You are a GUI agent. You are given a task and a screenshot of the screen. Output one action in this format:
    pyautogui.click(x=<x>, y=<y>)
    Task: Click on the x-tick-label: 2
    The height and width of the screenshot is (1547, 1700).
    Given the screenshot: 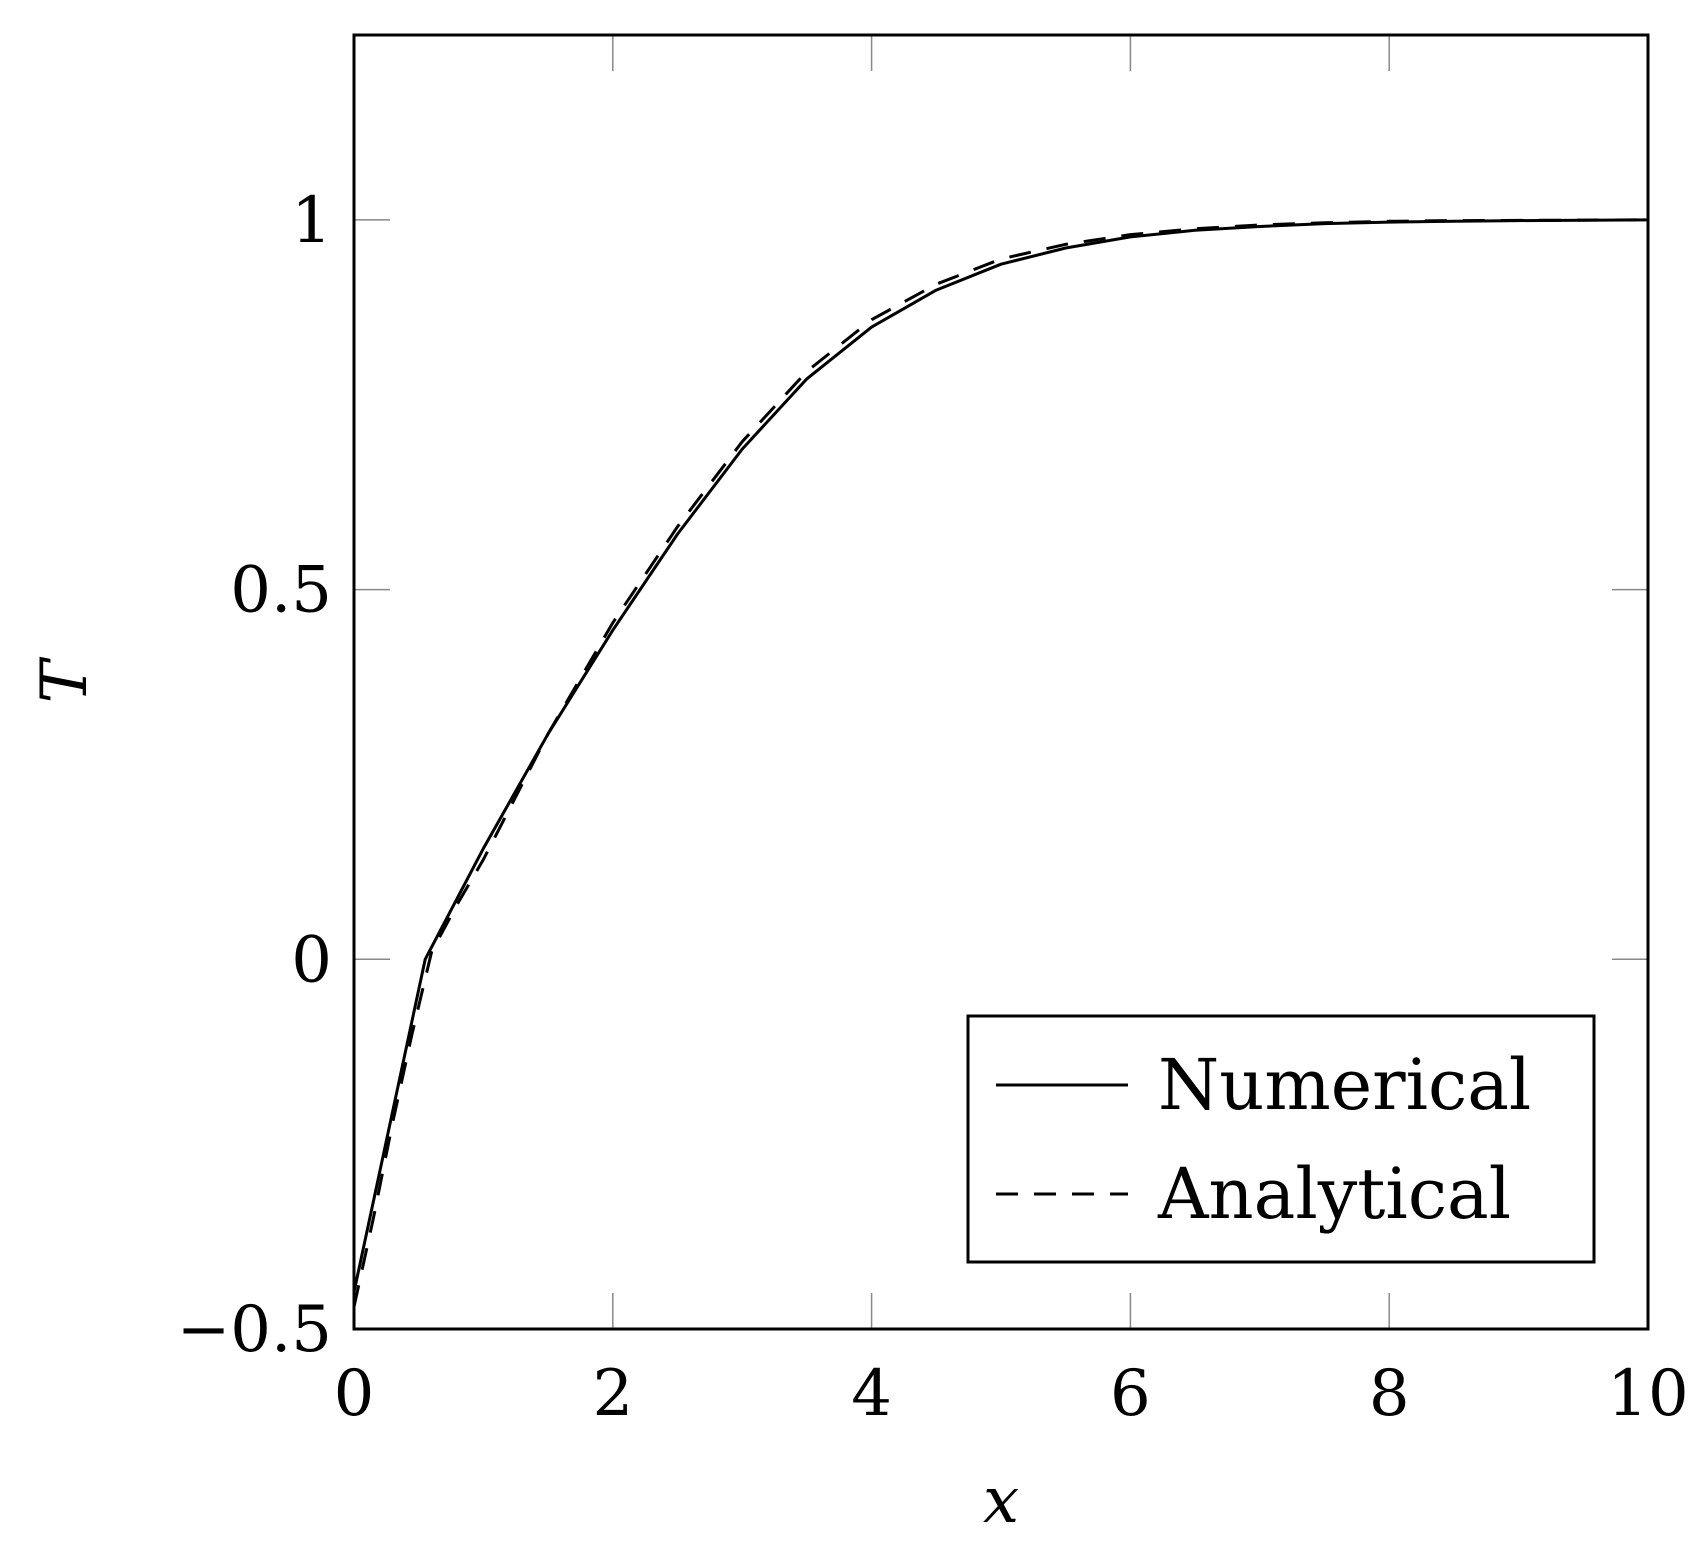 What is the action you would take?
    pyautogui.click(x=612, y=1394)
    